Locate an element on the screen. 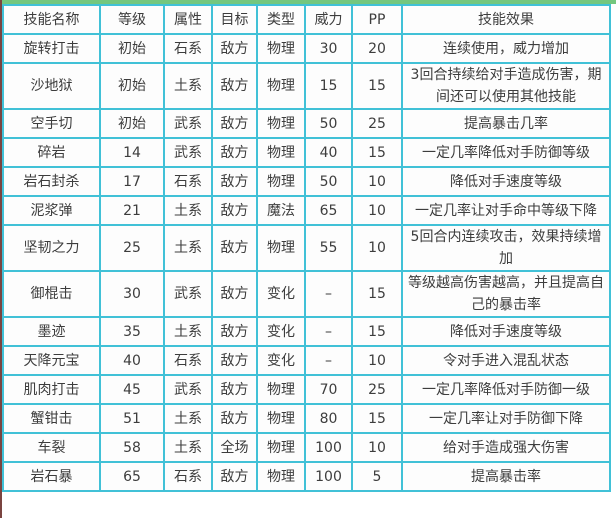 The width and height of the screenshot is (616, 518). cell-name: 泥浆弹 is located at coordinates (51, 210).